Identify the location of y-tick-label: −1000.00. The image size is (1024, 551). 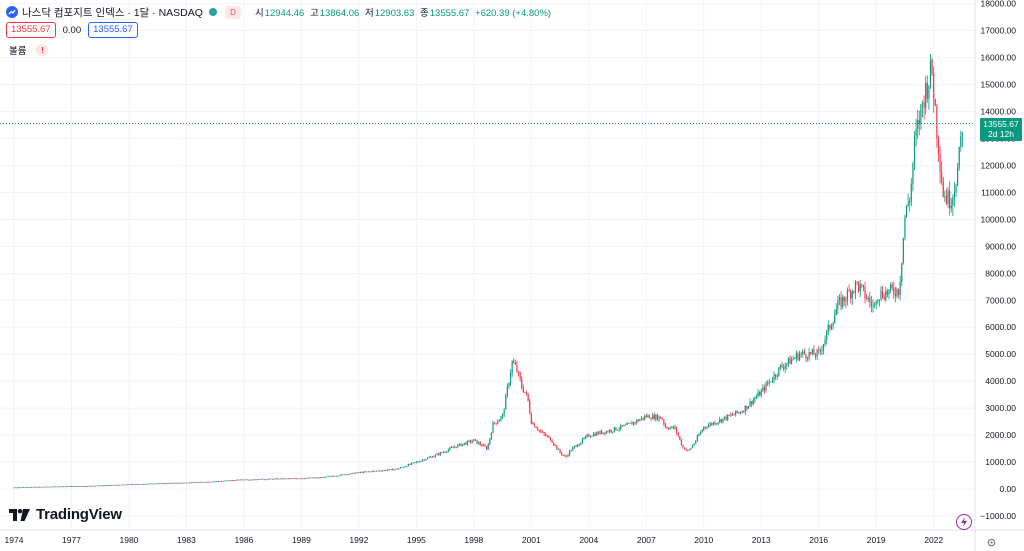
(998, 516).